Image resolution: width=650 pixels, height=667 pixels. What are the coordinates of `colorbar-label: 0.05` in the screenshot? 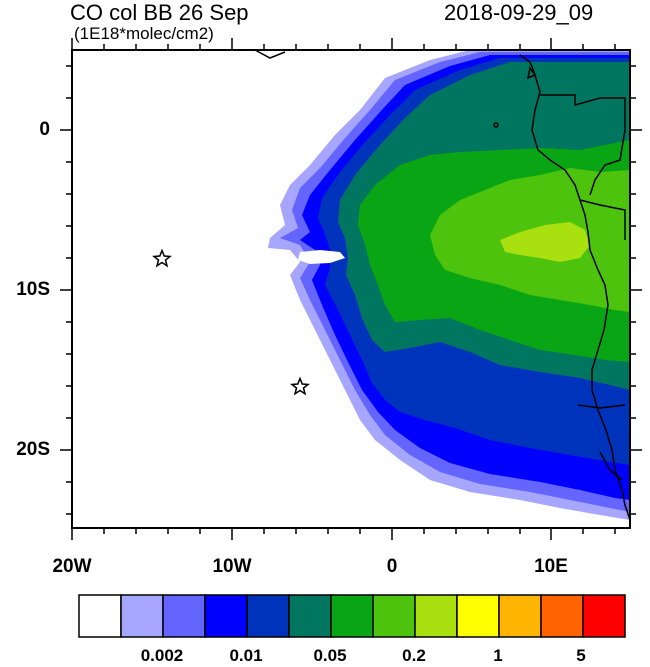 It's located at (330, 655).